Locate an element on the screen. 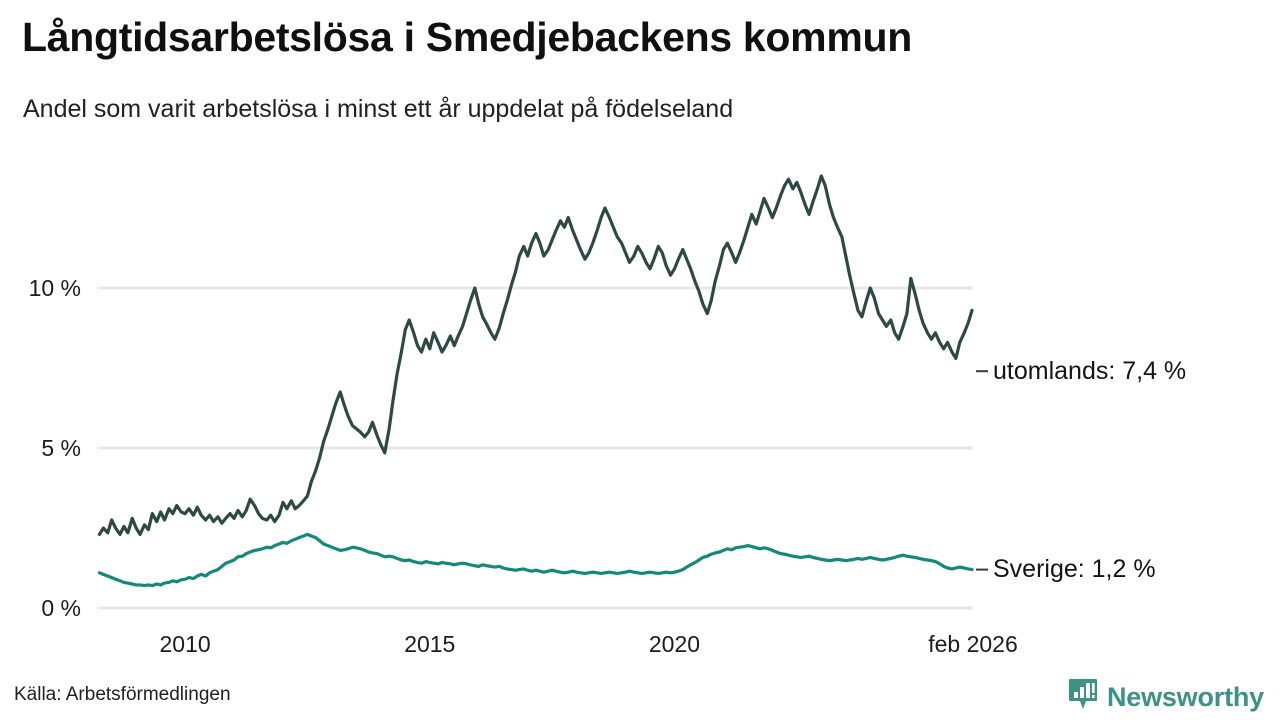 The width and height of the screenshot is (1280, 720). newsworthy-logo: Newsworthy is located at coordinates (1166, 697).